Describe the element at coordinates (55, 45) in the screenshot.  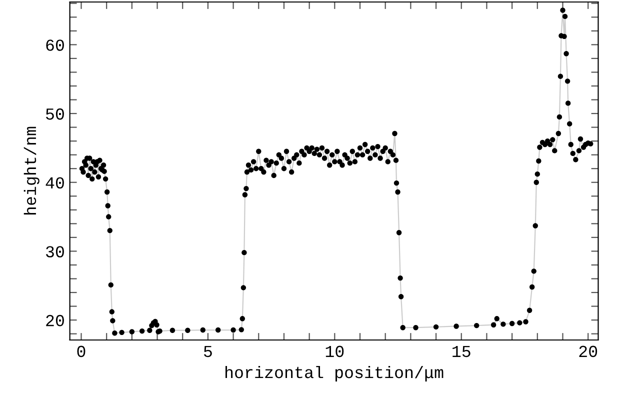
I see `y-tick-label: 60` at that location.